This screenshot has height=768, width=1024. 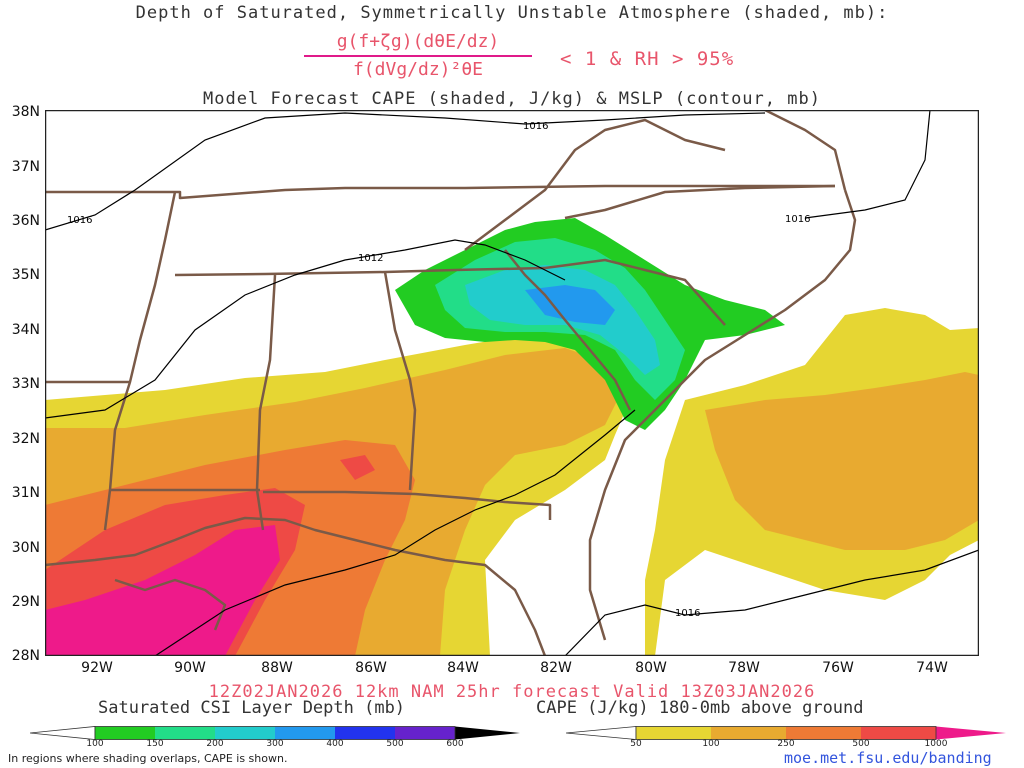 I want to click on csi-bar-high-tip, so click(x=487, y=733).